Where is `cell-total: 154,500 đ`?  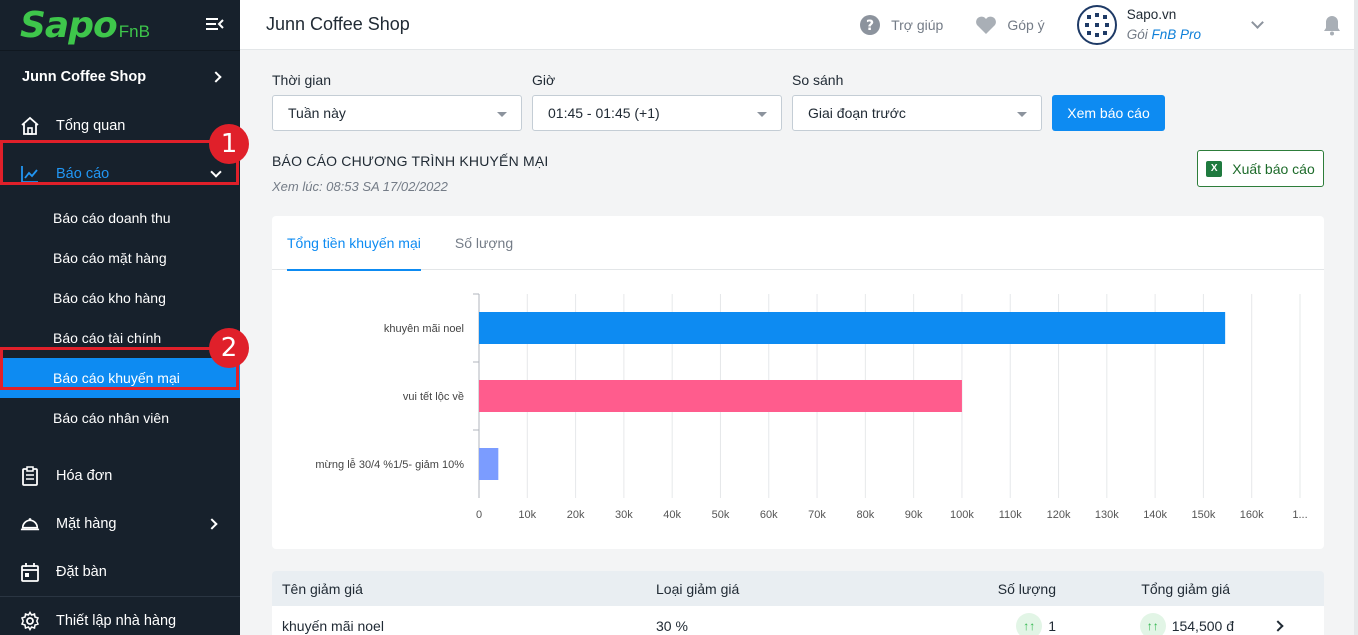 cell-total: 154,500 đ is located at coordinates (1202, 626).